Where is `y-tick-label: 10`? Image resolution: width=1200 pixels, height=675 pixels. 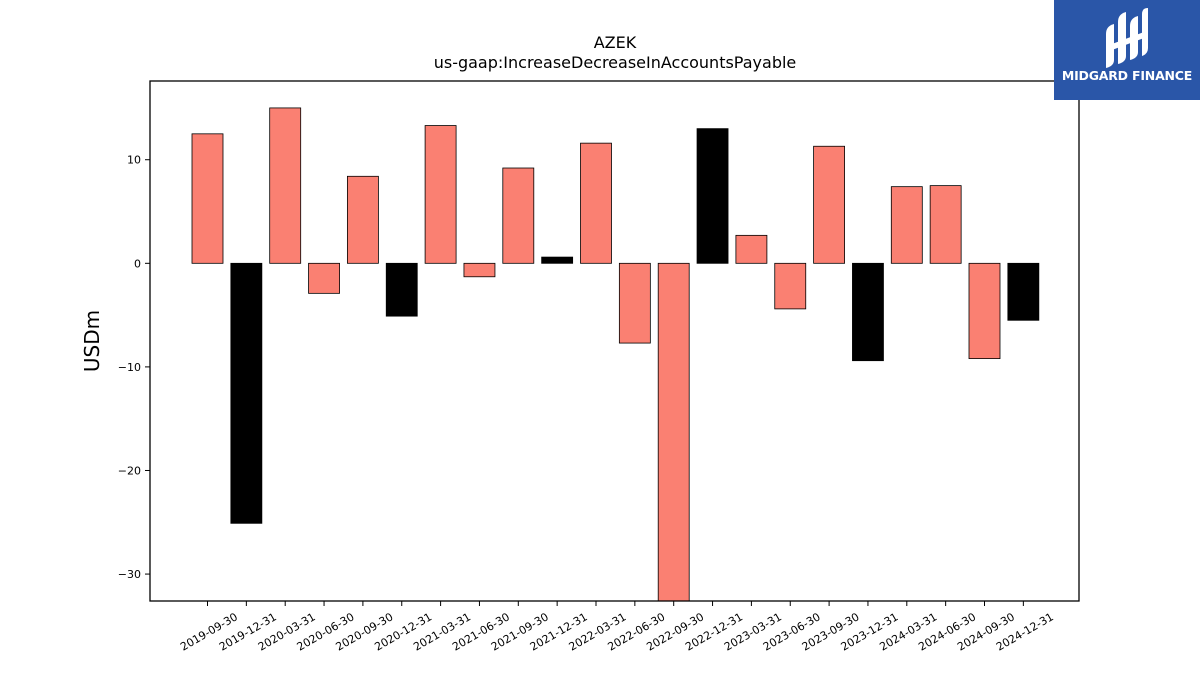
y-tick-label: 10 is located at coordinates (134, 160).